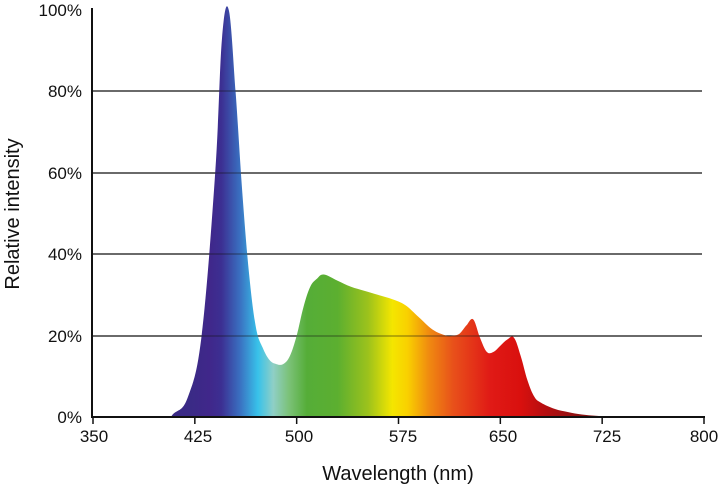 The width and height of the screenshot is (720, 488). I want to click on y-tick-label: 80%, so click(65, 91).